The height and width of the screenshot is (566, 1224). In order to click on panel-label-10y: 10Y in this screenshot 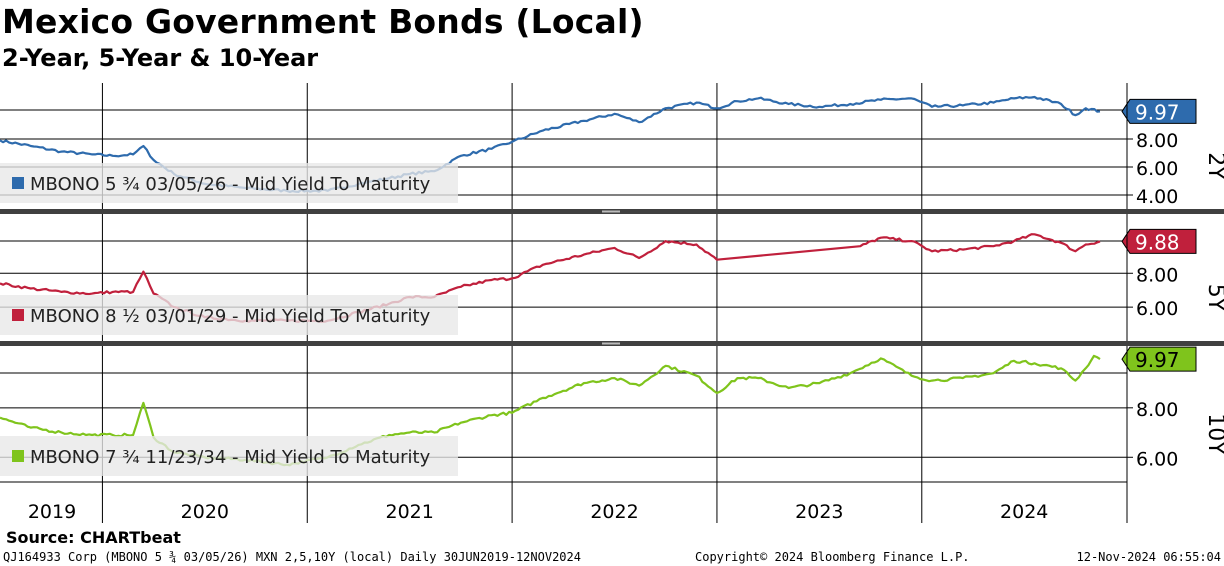, I will do `click(1213, 434)`.